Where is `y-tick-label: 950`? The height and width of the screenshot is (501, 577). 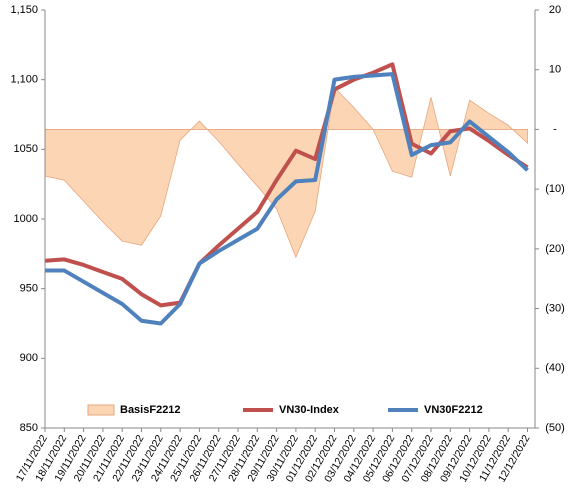
y-tick-label: 950 is located at coordinates (29, 289).